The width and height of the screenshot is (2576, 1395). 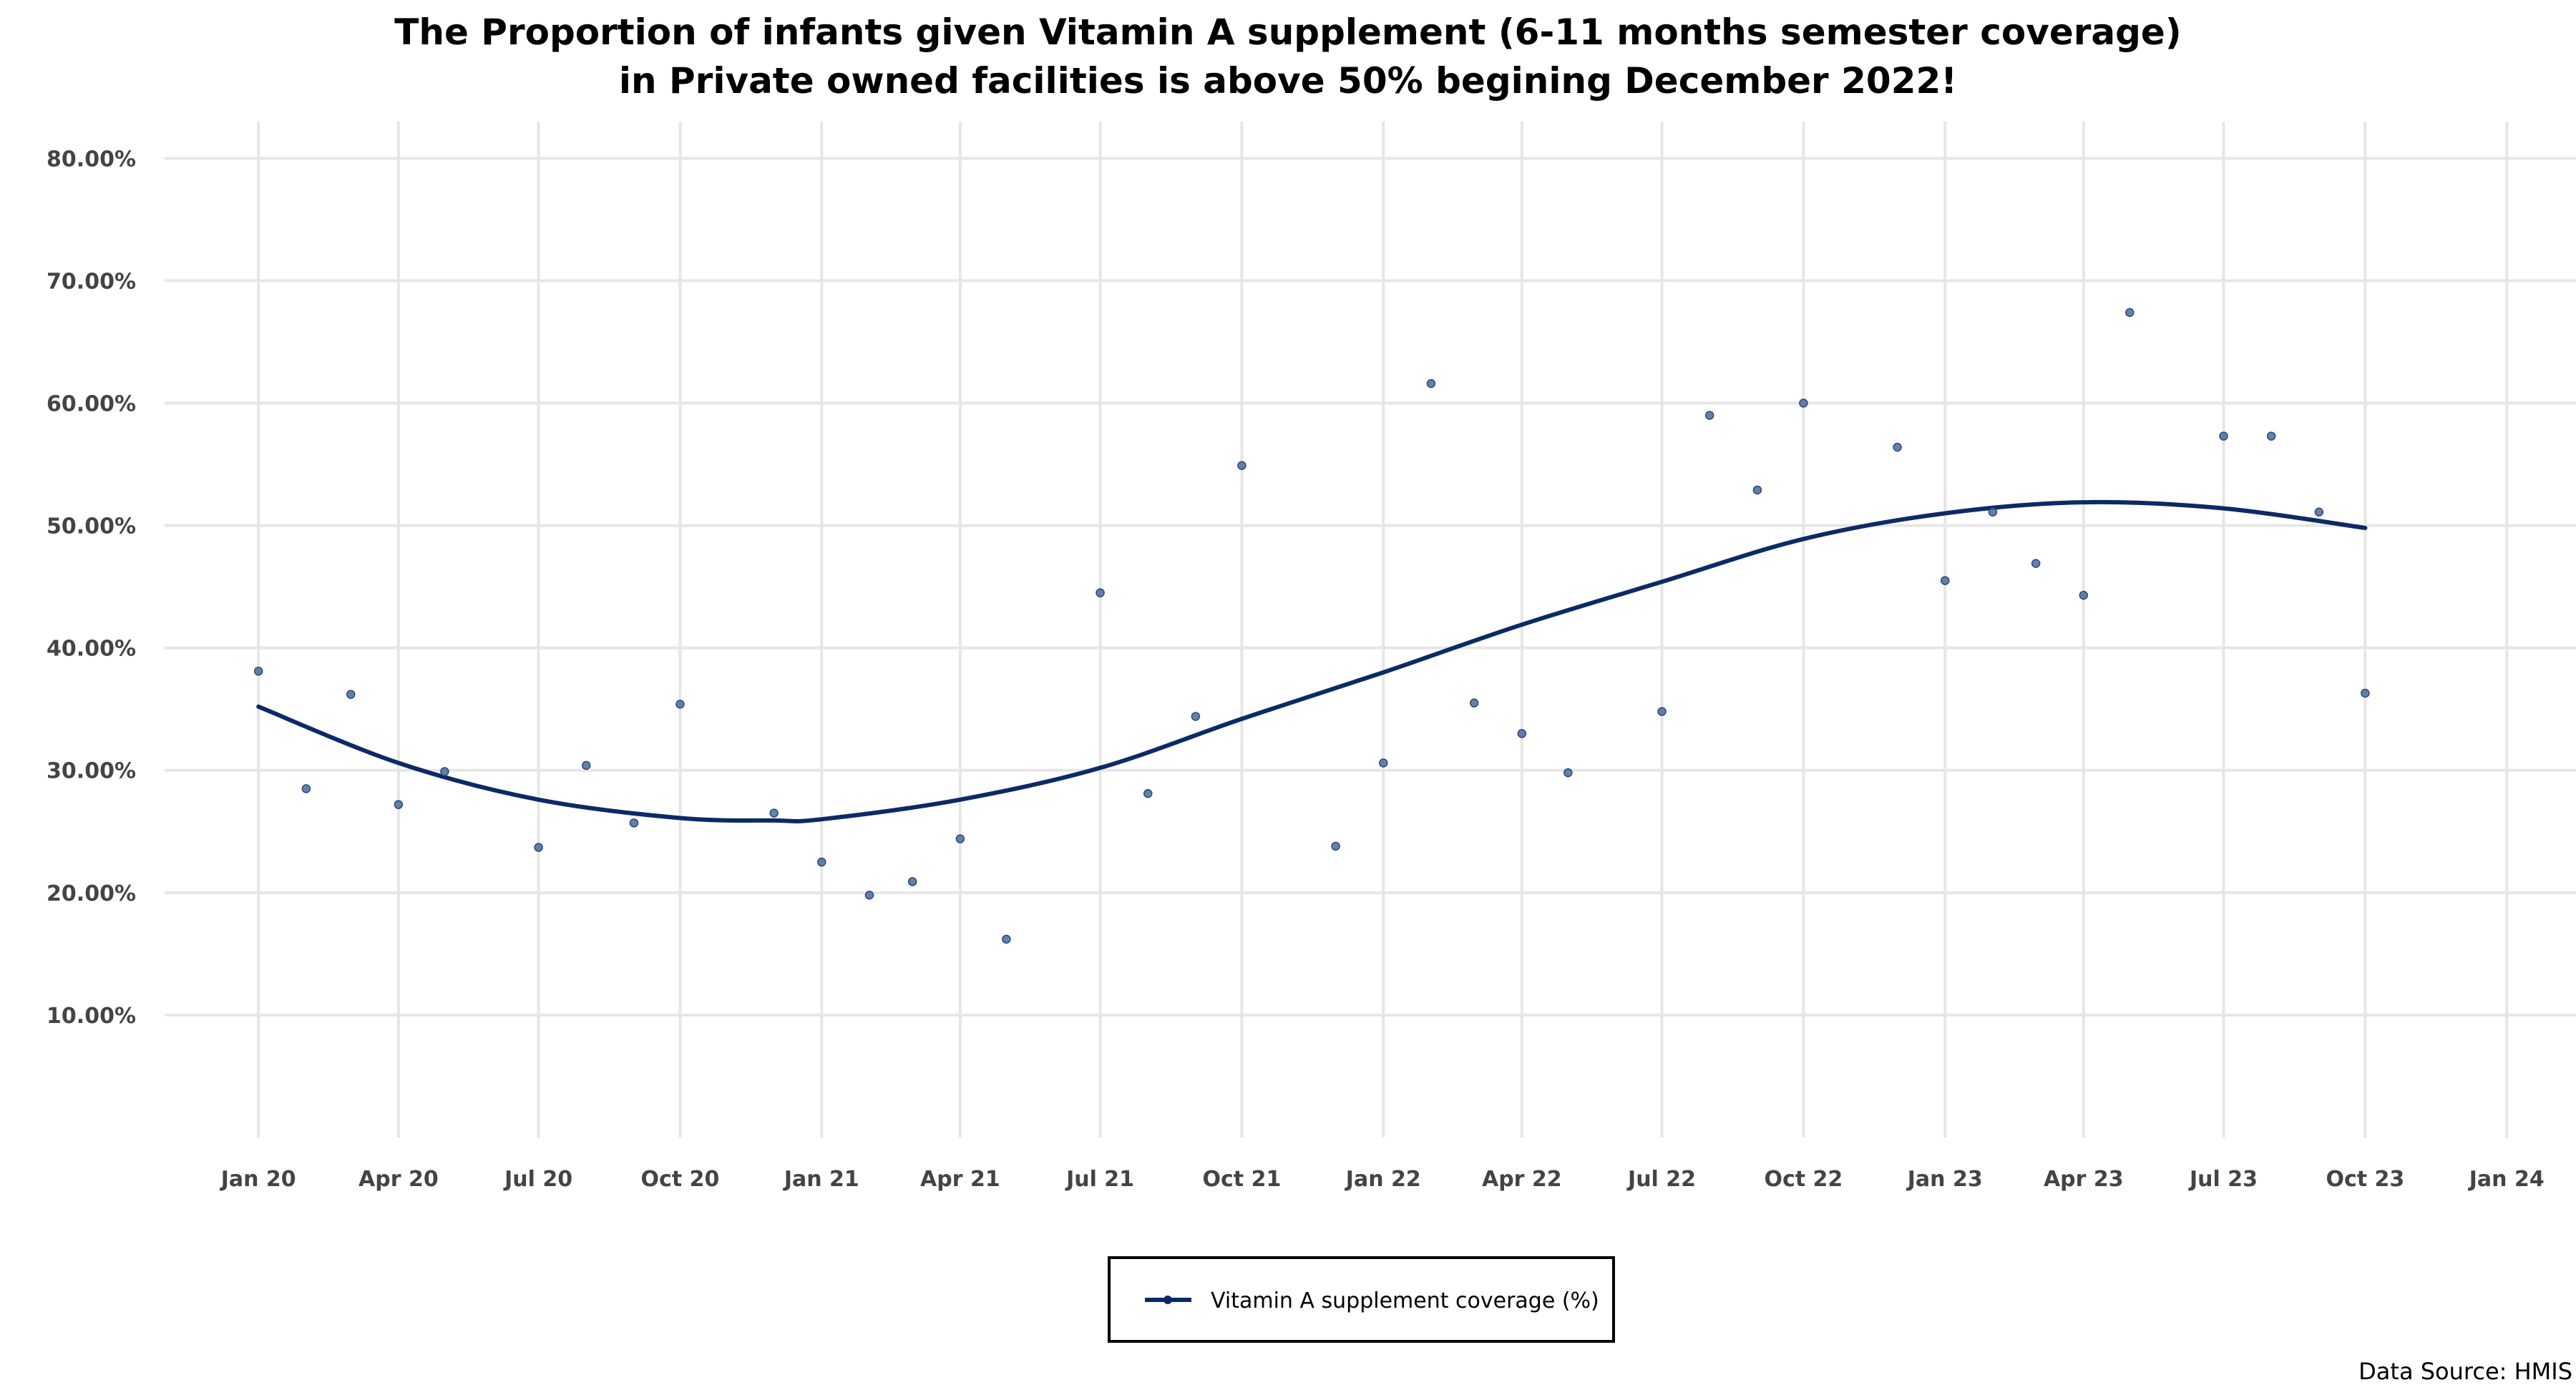 I want to click on data-source-note: Data Source: HMIS, so click(x=2465, y=1371).